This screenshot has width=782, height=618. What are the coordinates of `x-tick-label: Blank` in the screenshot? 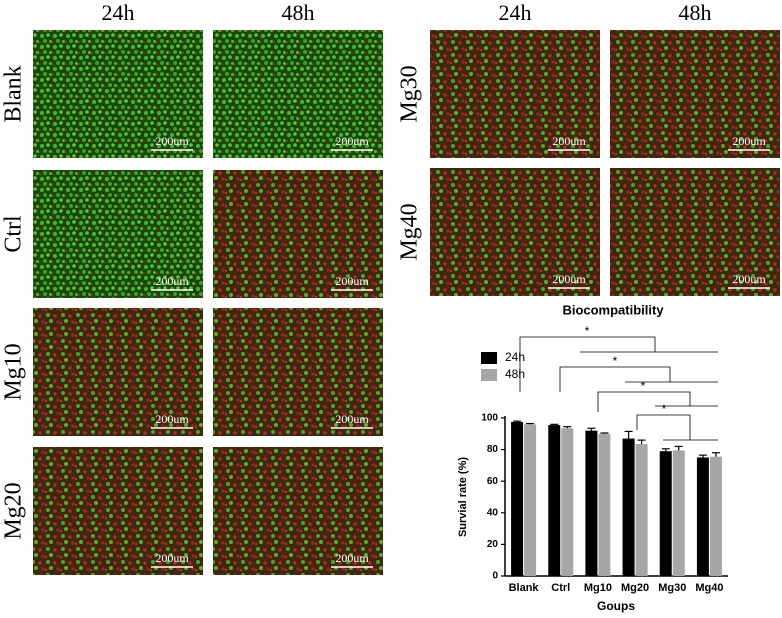 It's located at (524, 588).